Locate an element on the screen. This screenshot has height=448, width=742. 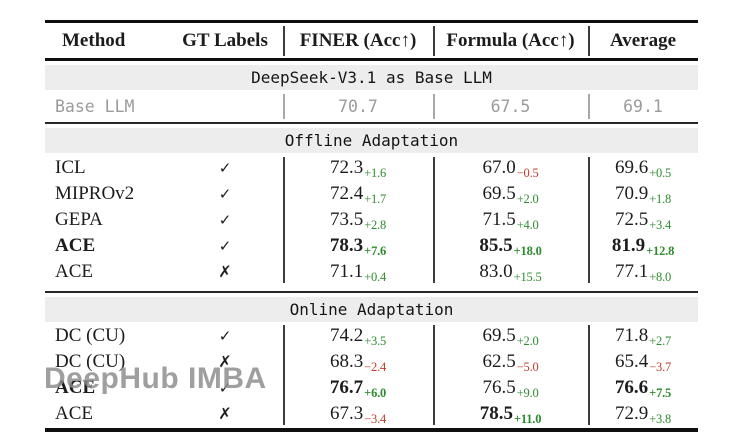
section-band-offline: Offline Adaptation is located at coordinates (371, 140).